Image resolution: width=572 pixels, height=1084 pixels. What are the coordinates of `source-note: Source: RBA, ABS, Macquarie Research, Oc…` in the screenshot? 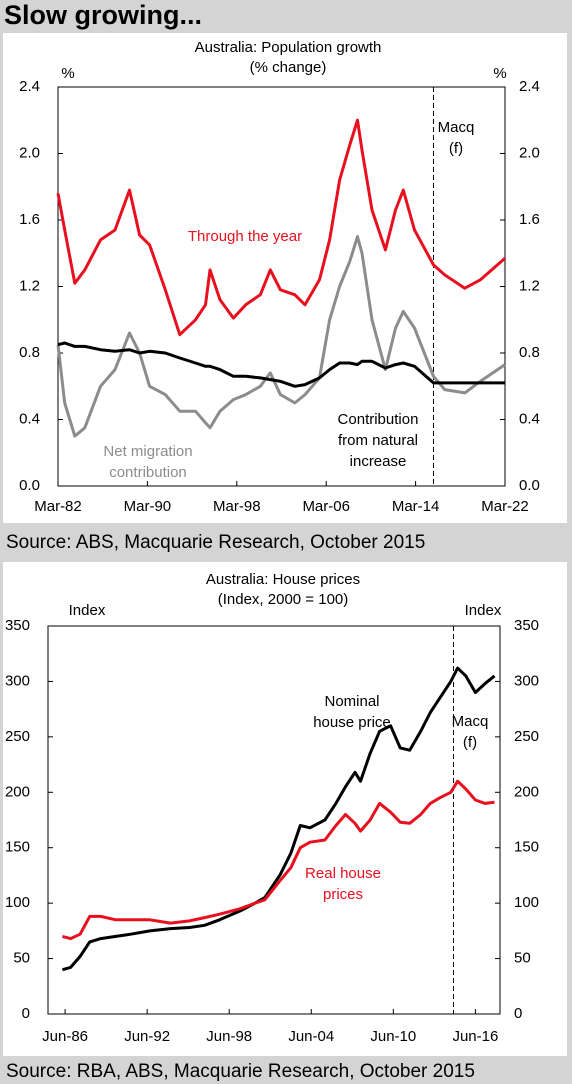 It's located at (240, 1071).